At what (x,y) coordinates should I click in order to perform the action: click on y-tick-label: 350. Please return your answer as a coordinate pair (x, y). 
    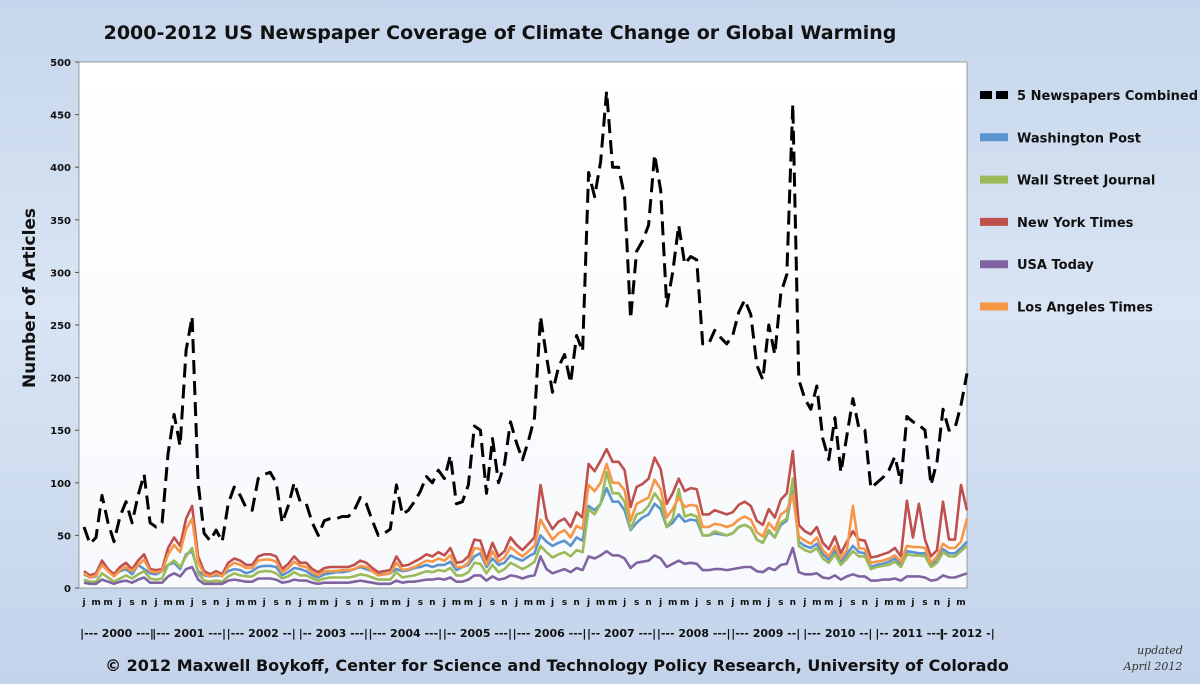
    Looking at the image, I should click on (60, 221).